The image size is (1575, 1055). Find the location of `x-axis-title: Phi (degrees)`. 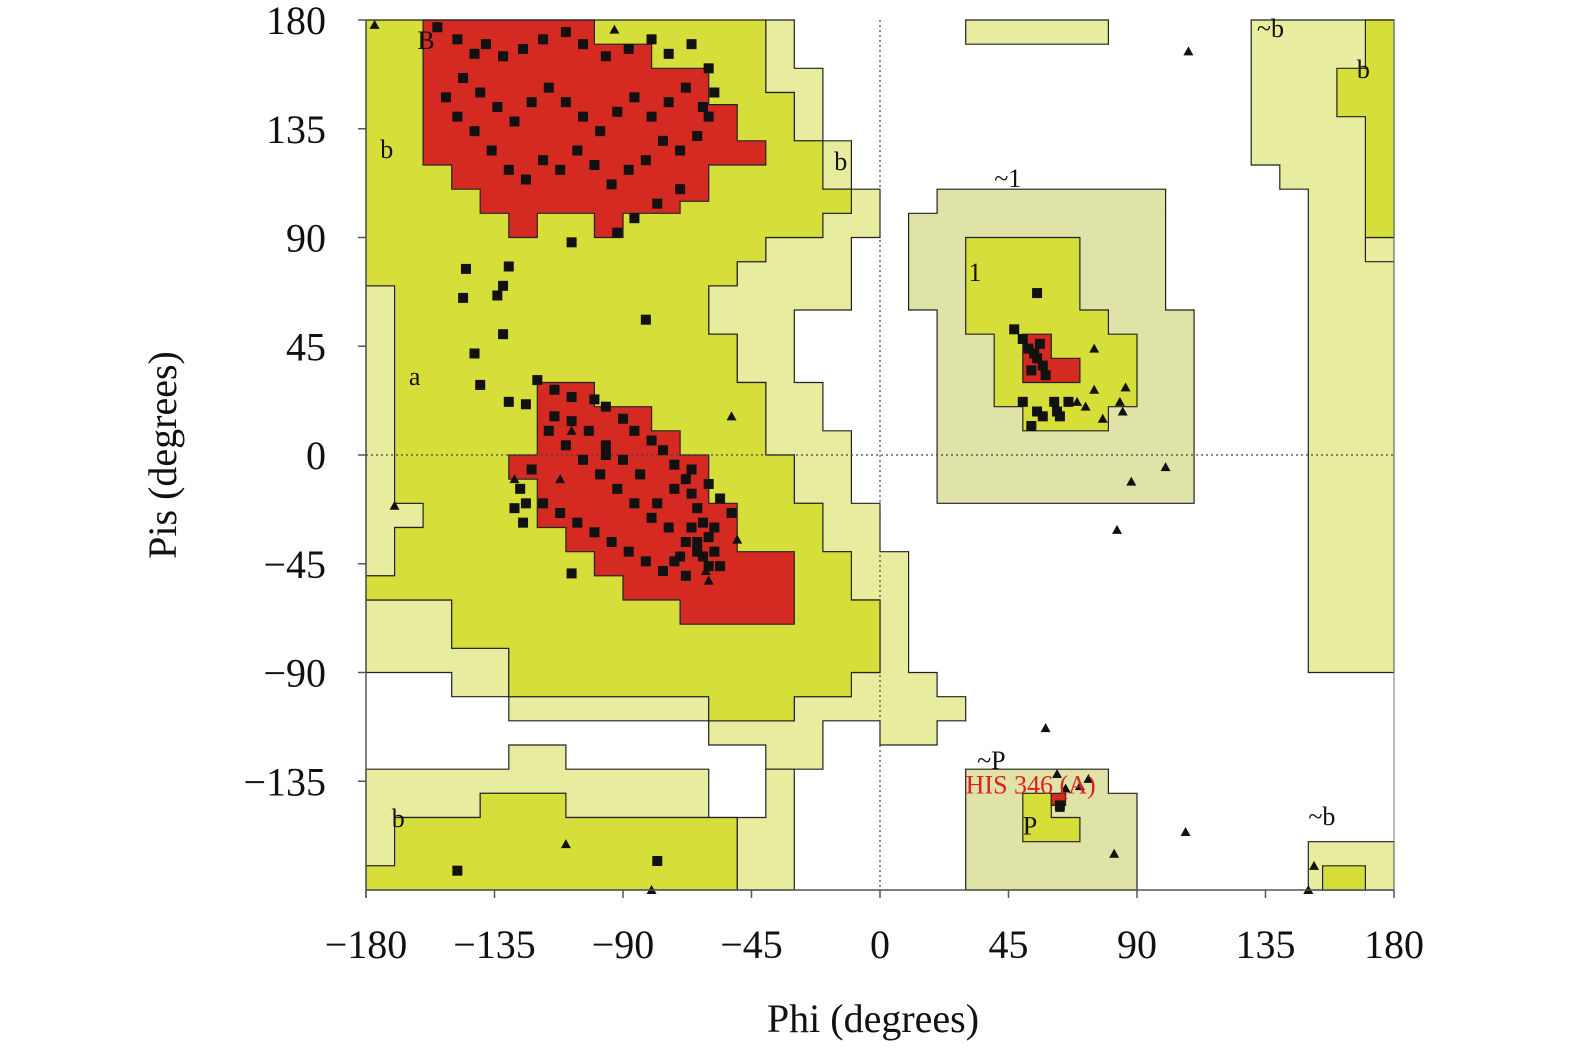

x-axis-title: Phi (degrees) is located at coordinates (873, 1018).